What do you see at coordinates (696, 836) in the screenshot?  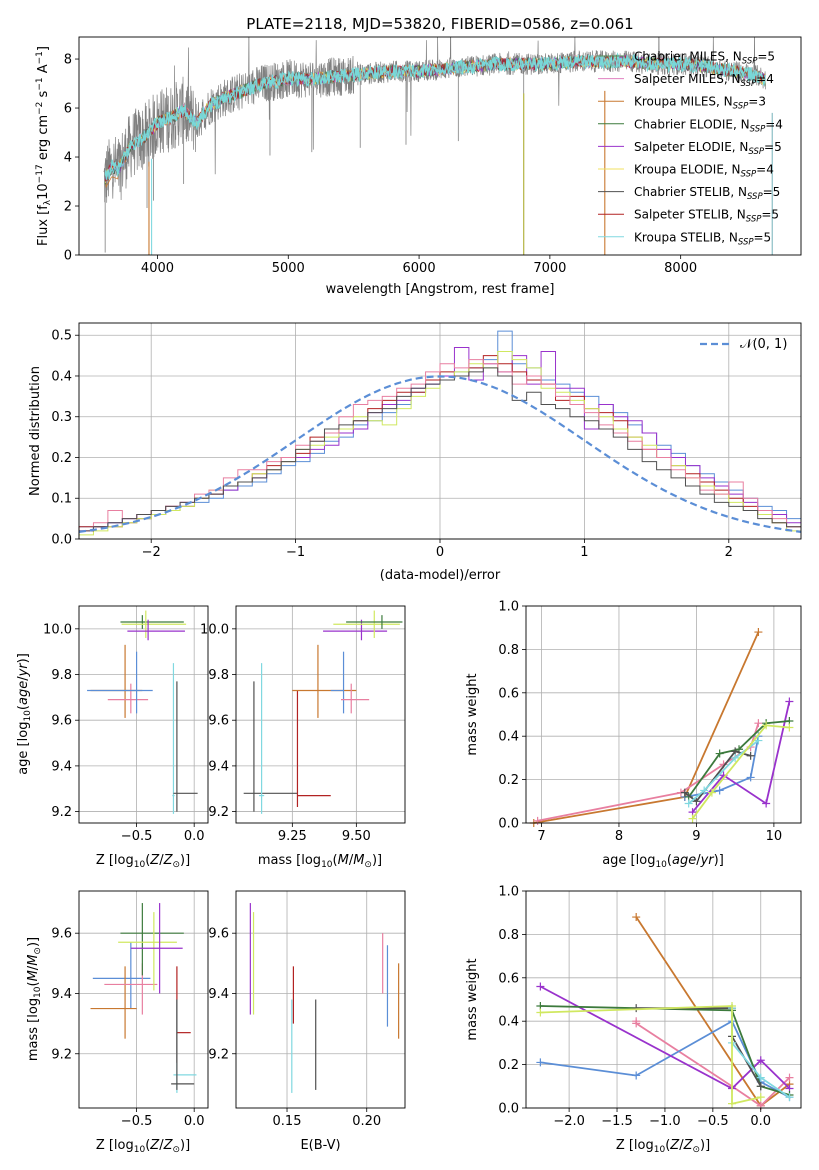 I see `x-tick-label: 9` at bounding box center [696, 836].